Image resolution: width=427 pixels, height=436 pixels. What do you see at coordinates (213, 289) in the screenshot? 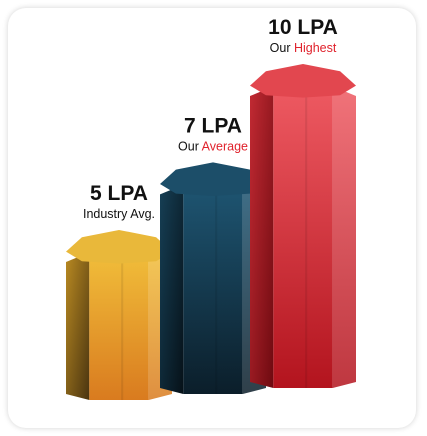
I see `bar-2-front` at bounding box center [213, 289].